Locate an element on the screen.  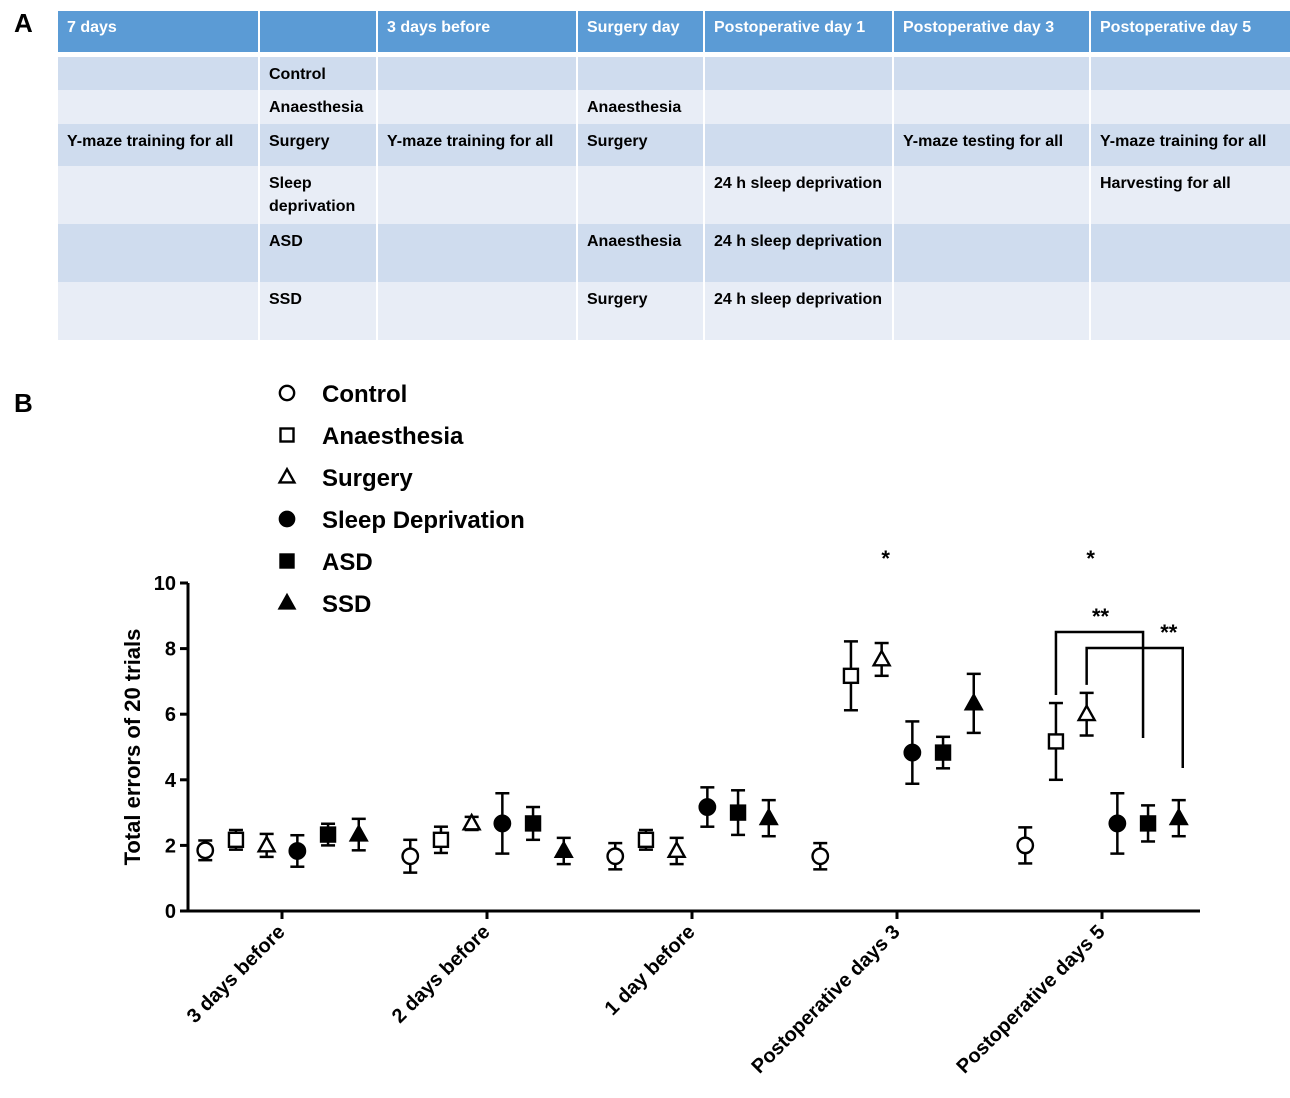
table-row: SSD Surgery 24 h sleep deprivation is located at coordinates (673, 311).